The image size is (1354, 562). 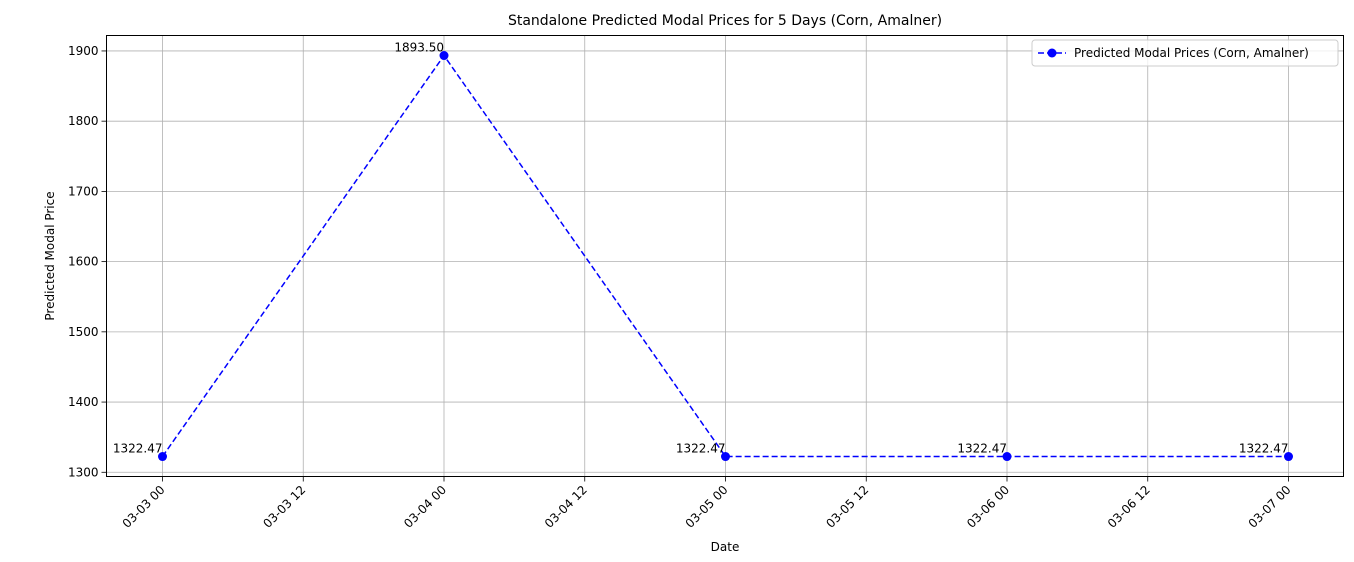 What do you see at coordinates (83, 472) in the screenshot?
I see `y-tick-label: 1300` at bounding box center [83, 472].